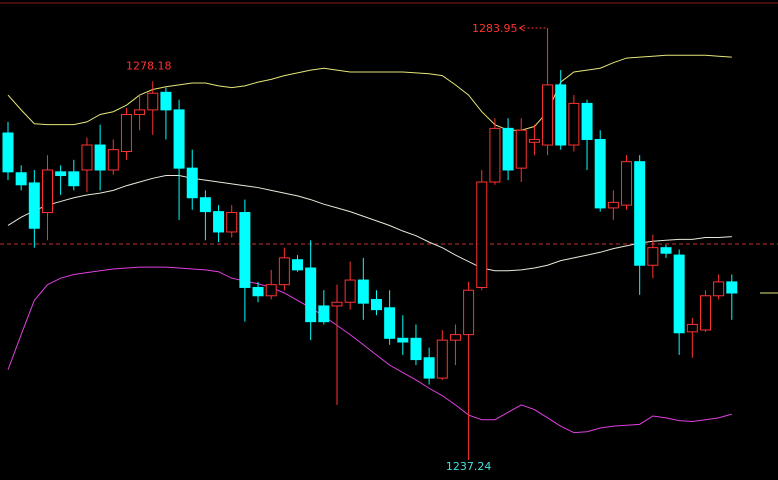  What do you see at coordinates (469, 466) in the screenshot?
I see `low-annotation: 1237.24` at bounding box center [469, 466].